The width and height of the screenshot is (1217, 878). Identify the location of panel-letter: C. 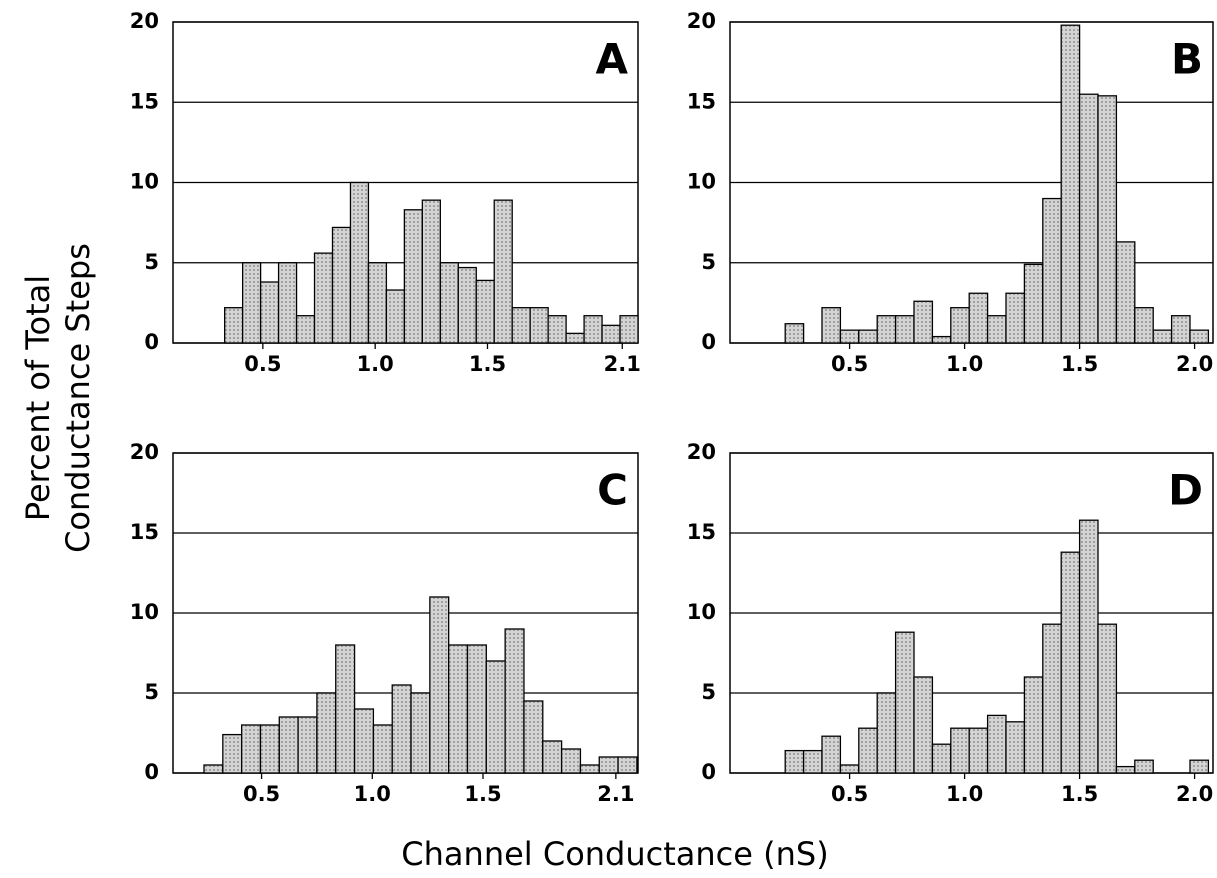
(612, 490).